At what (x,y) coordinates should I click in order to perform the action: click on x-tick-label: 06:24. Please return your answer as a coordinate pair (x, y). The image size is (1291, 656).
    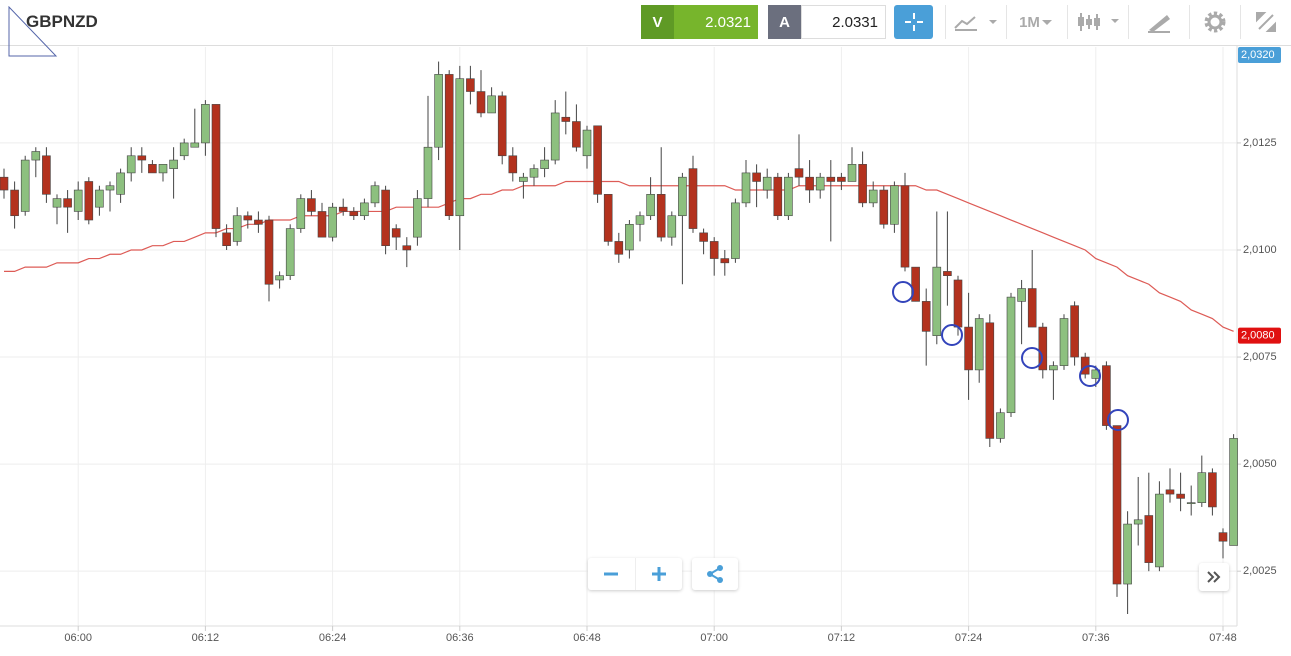
    Looking at the image, I should click on (333, 638).